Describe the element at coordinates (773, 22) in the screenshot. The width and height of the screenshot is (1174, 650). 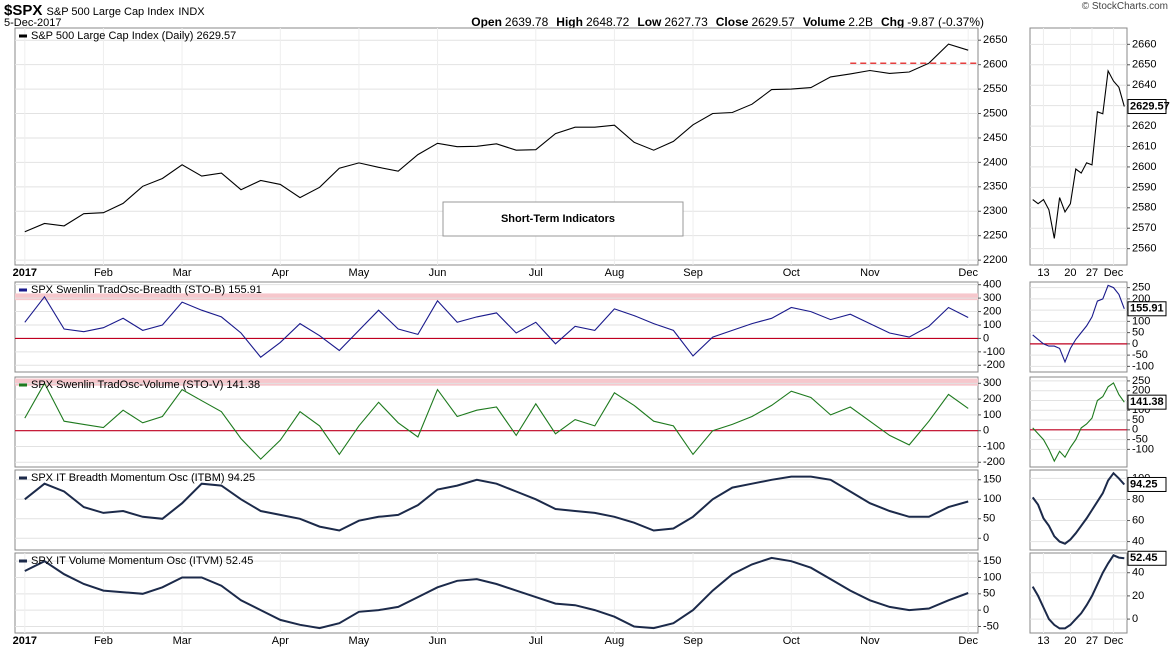
I see `quote-value: 2629.57` at that location.